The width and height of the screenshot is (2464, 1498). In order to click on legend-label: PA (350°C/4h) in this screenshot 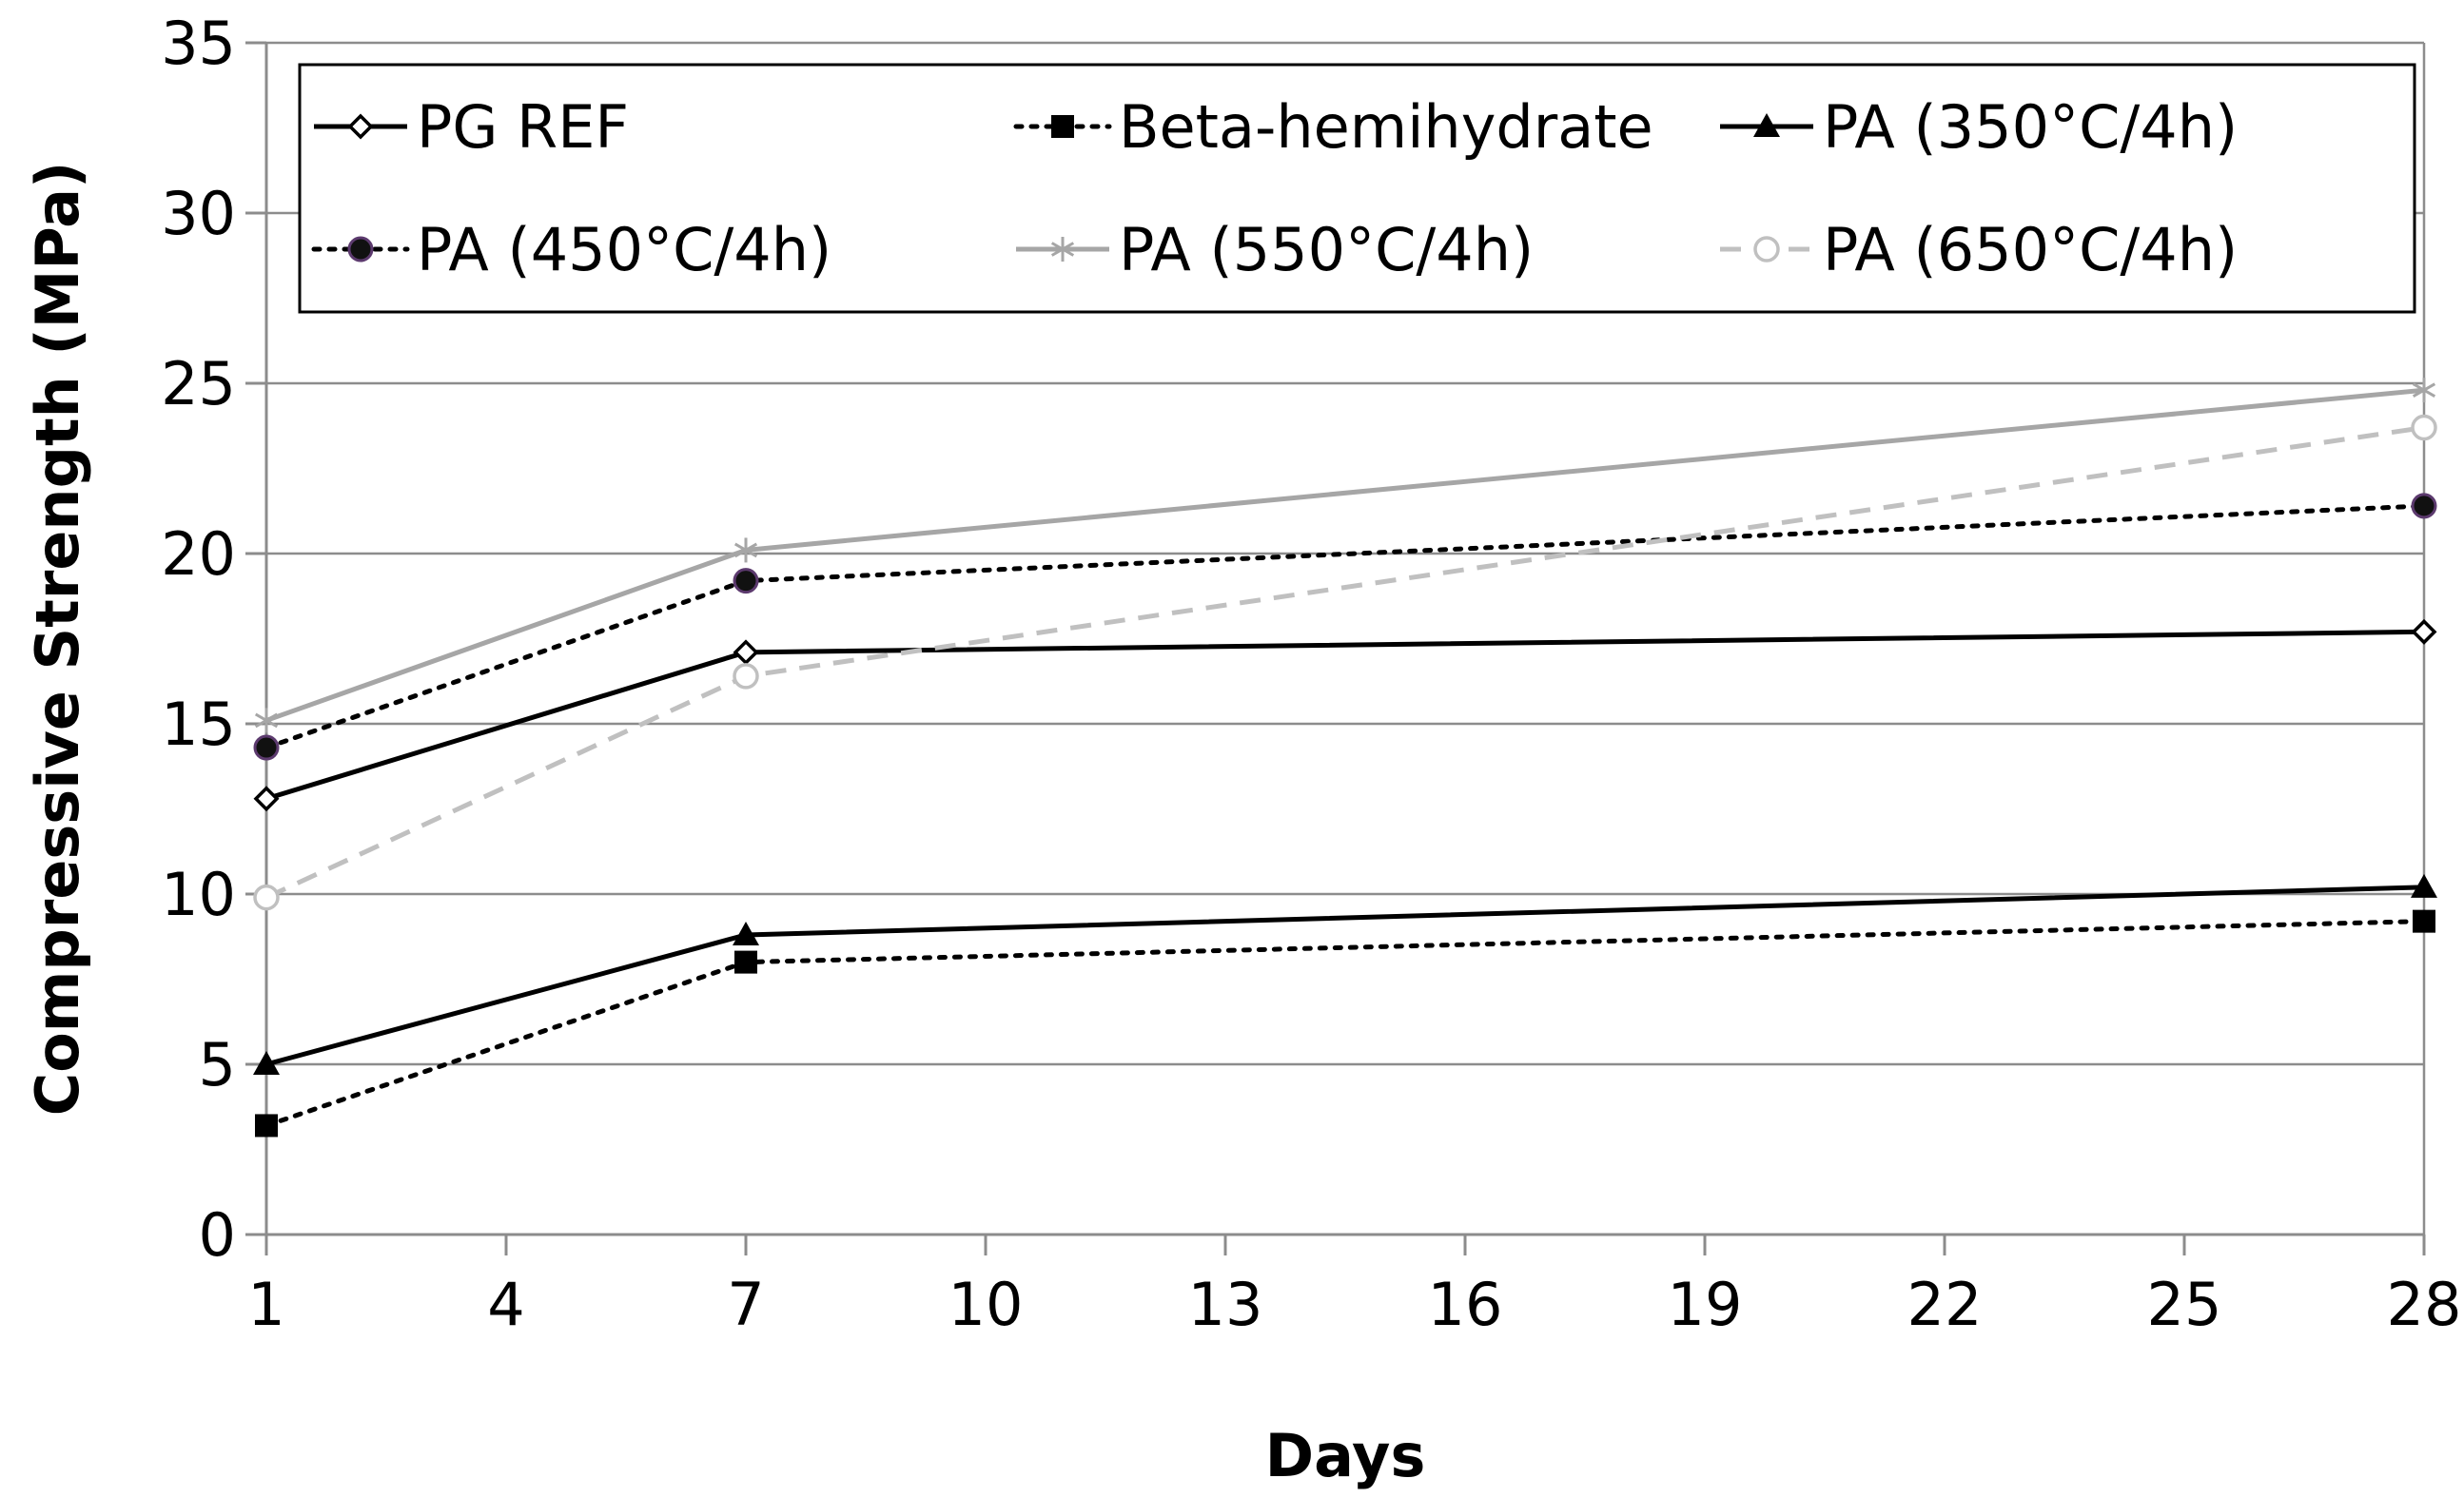, I will do `click(2030, 127)`.